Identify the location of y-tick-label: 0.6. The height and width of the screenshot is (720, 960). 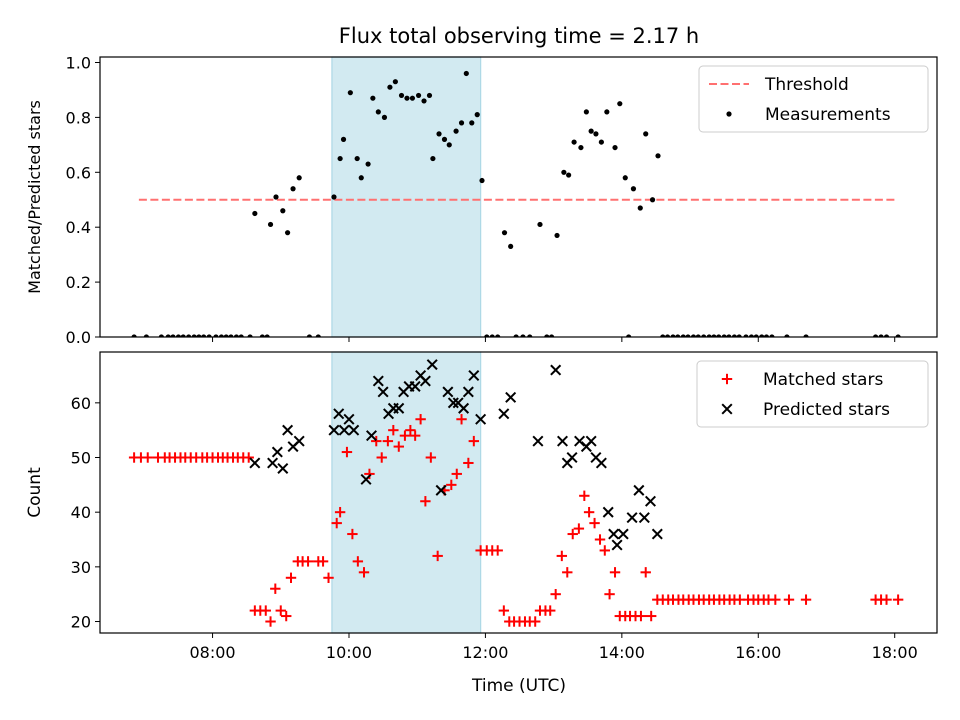
(78, 172).